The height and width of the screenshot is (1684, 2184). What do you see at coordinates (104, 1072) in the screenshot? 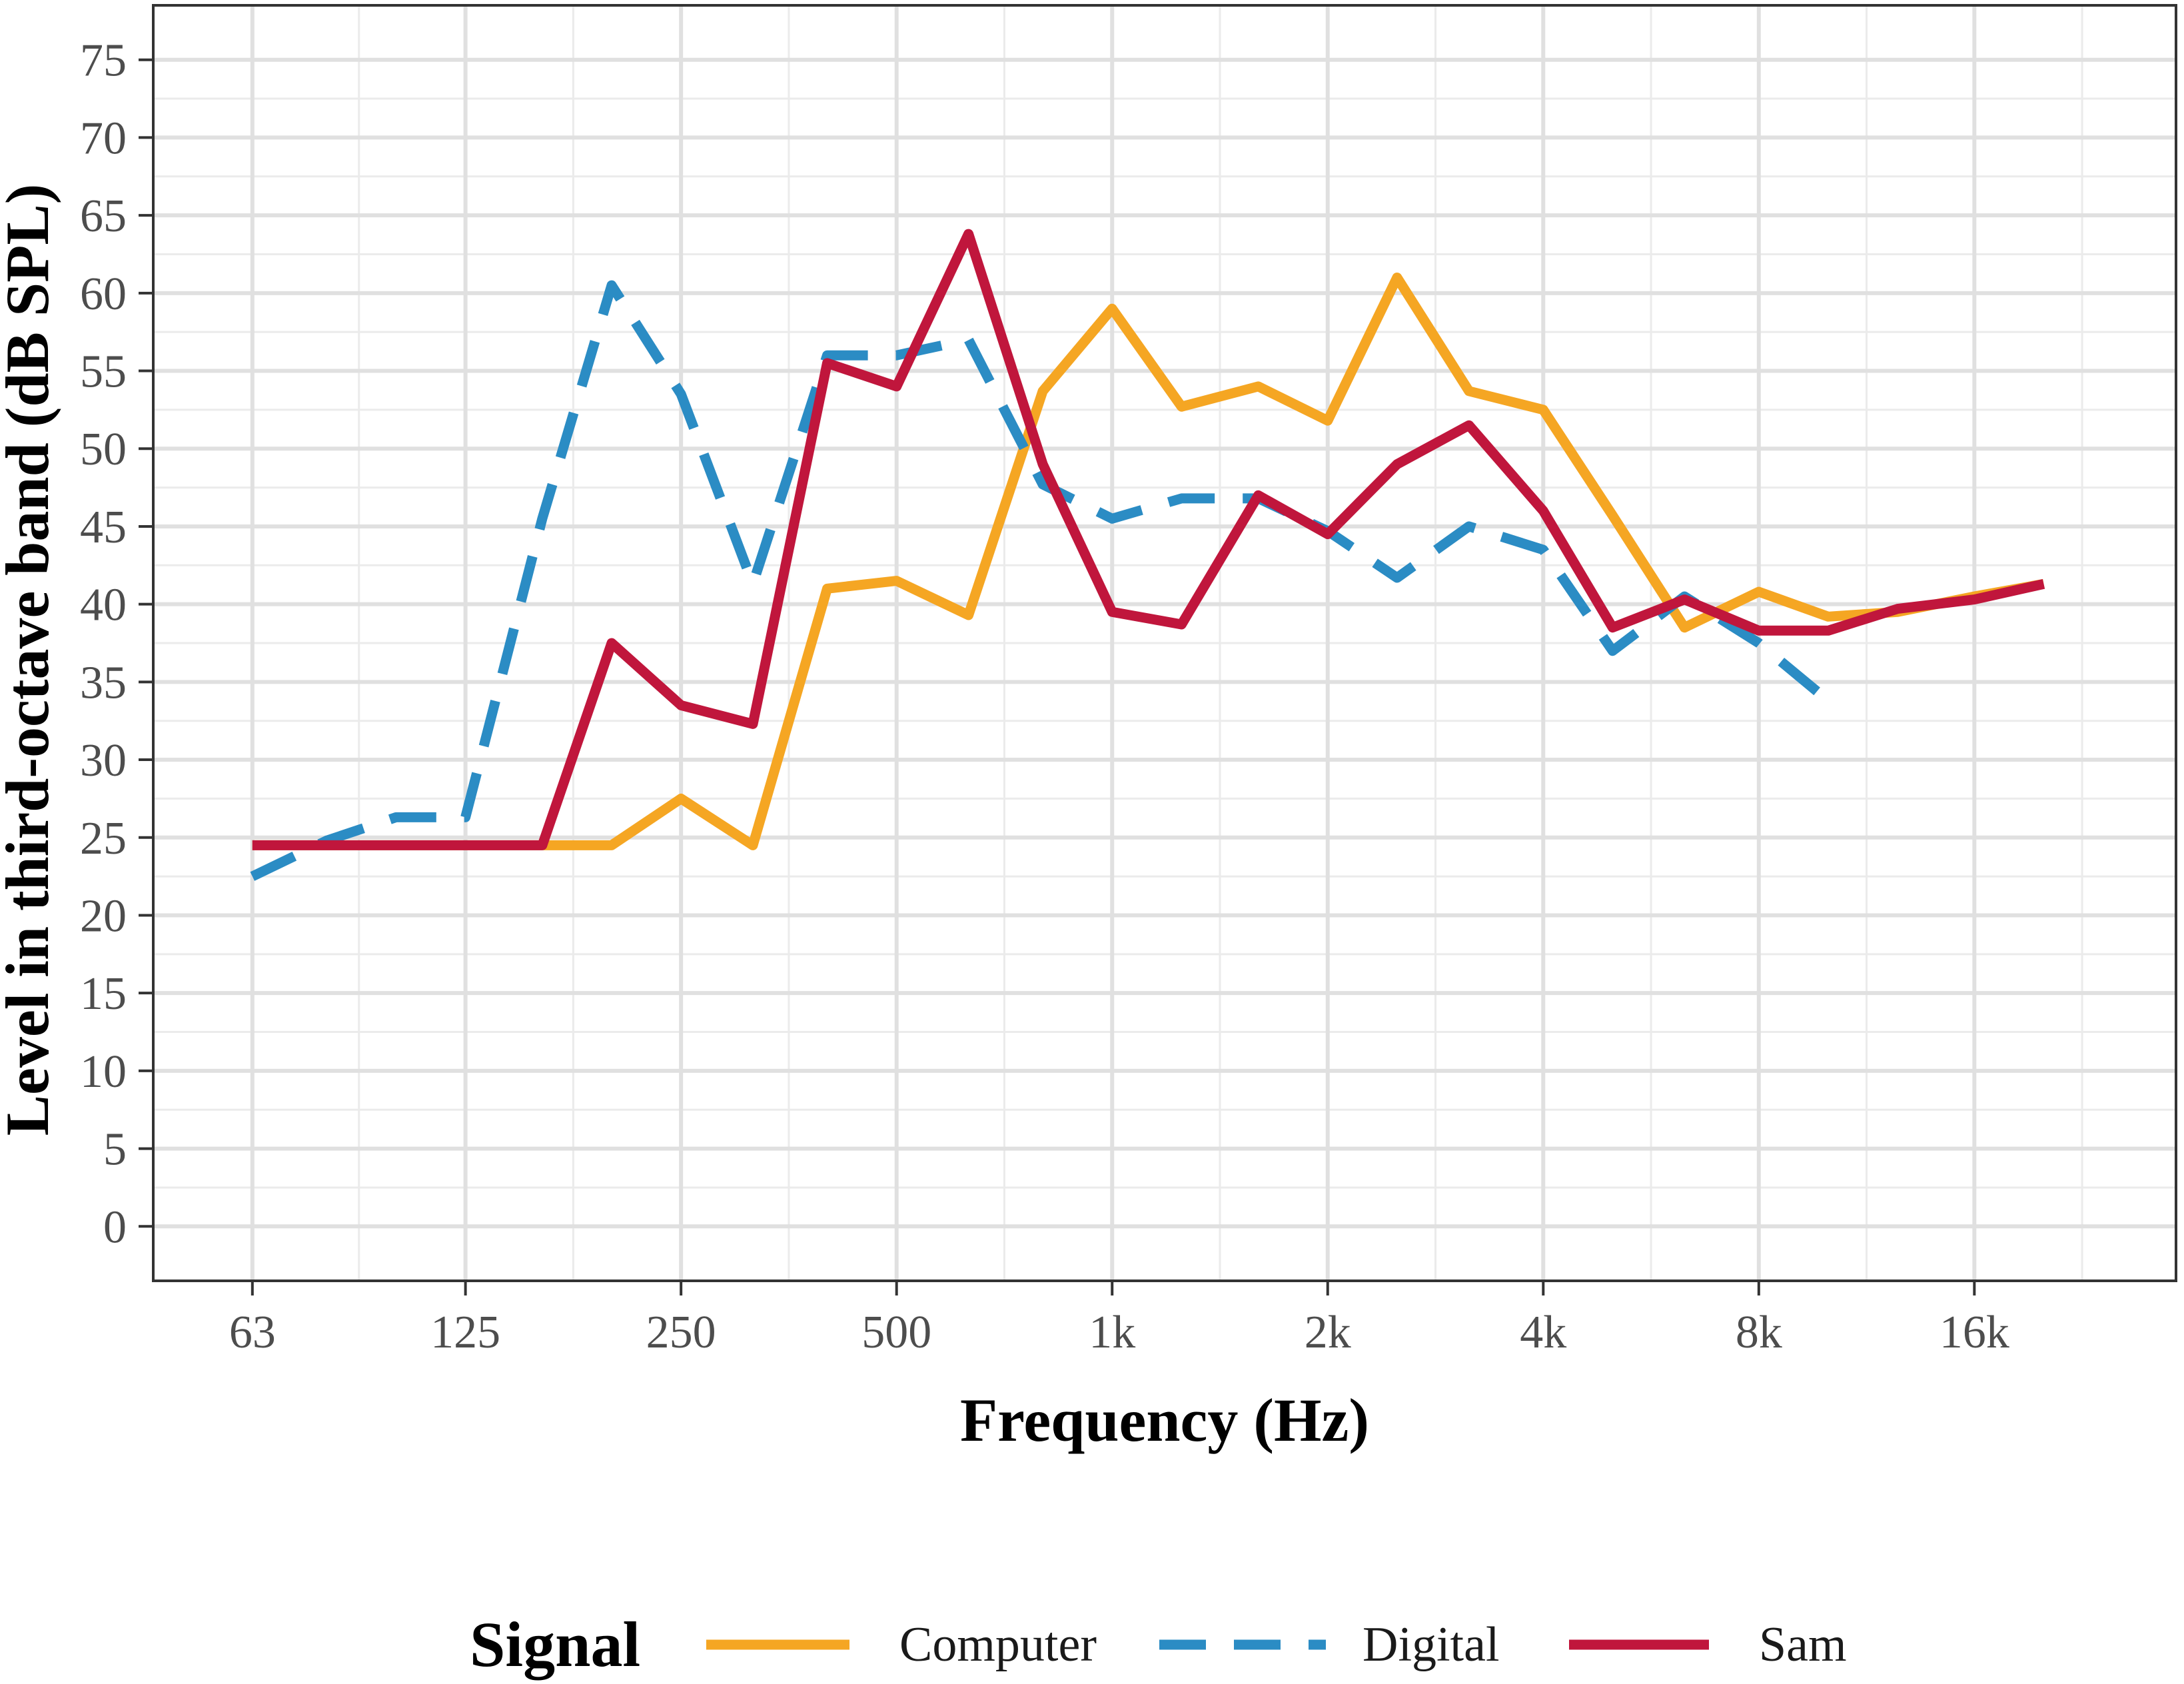
I see `y-tick-label: 10` at bounding box center [104, 1072].